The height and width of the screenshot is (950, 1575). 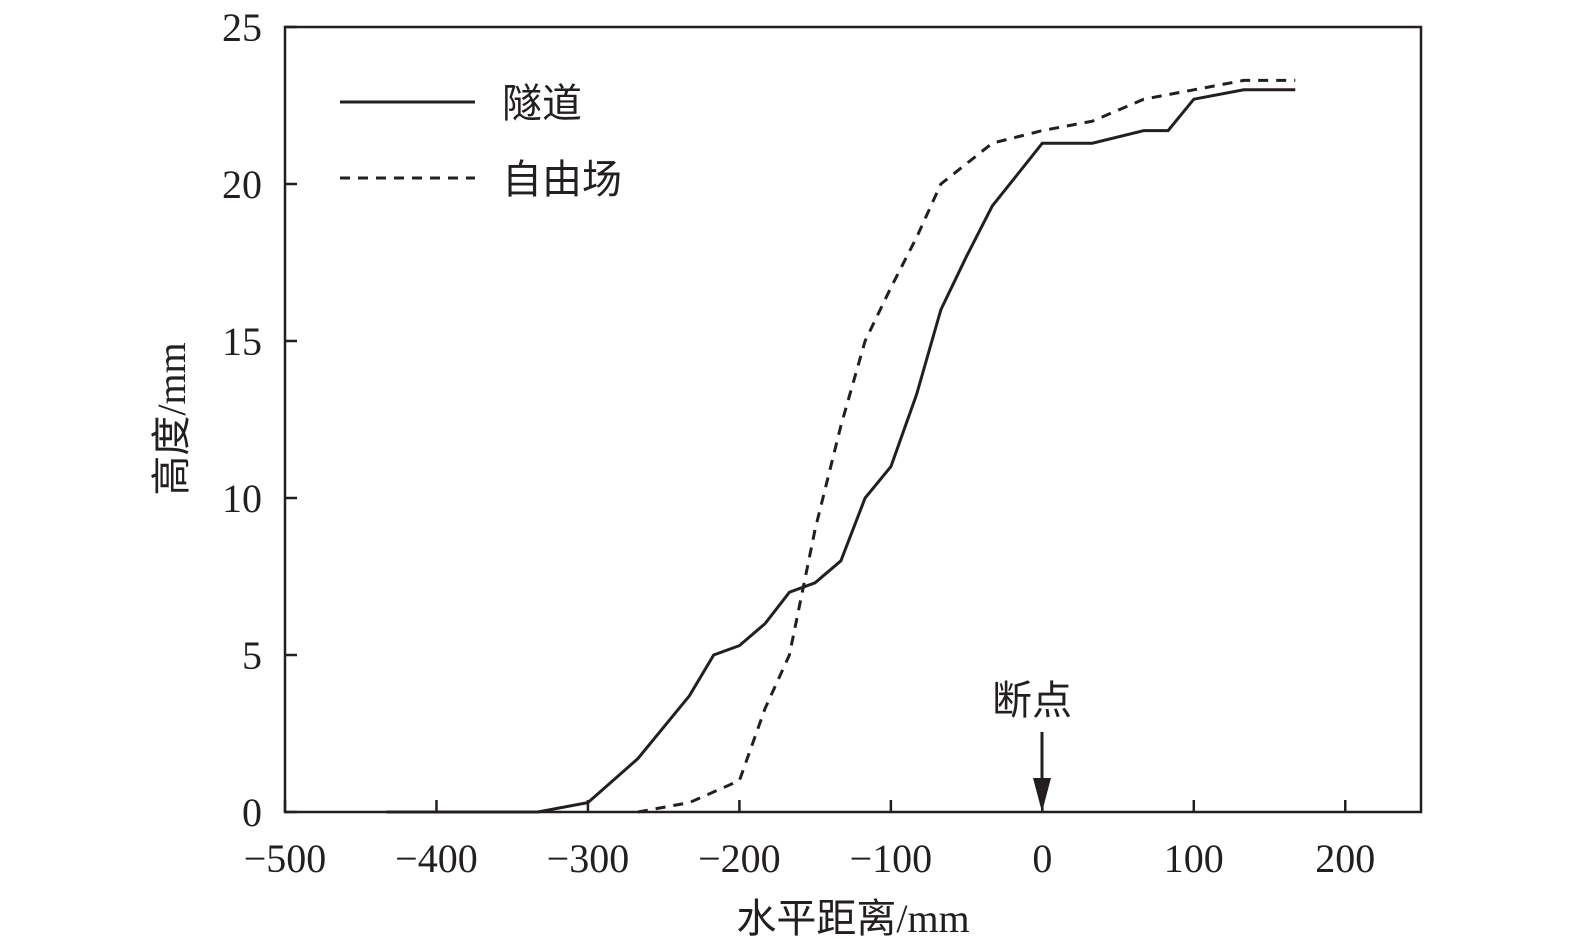 I want to click on y-axis: 0 5 10 15 20 25, so click(x=259, y=420).